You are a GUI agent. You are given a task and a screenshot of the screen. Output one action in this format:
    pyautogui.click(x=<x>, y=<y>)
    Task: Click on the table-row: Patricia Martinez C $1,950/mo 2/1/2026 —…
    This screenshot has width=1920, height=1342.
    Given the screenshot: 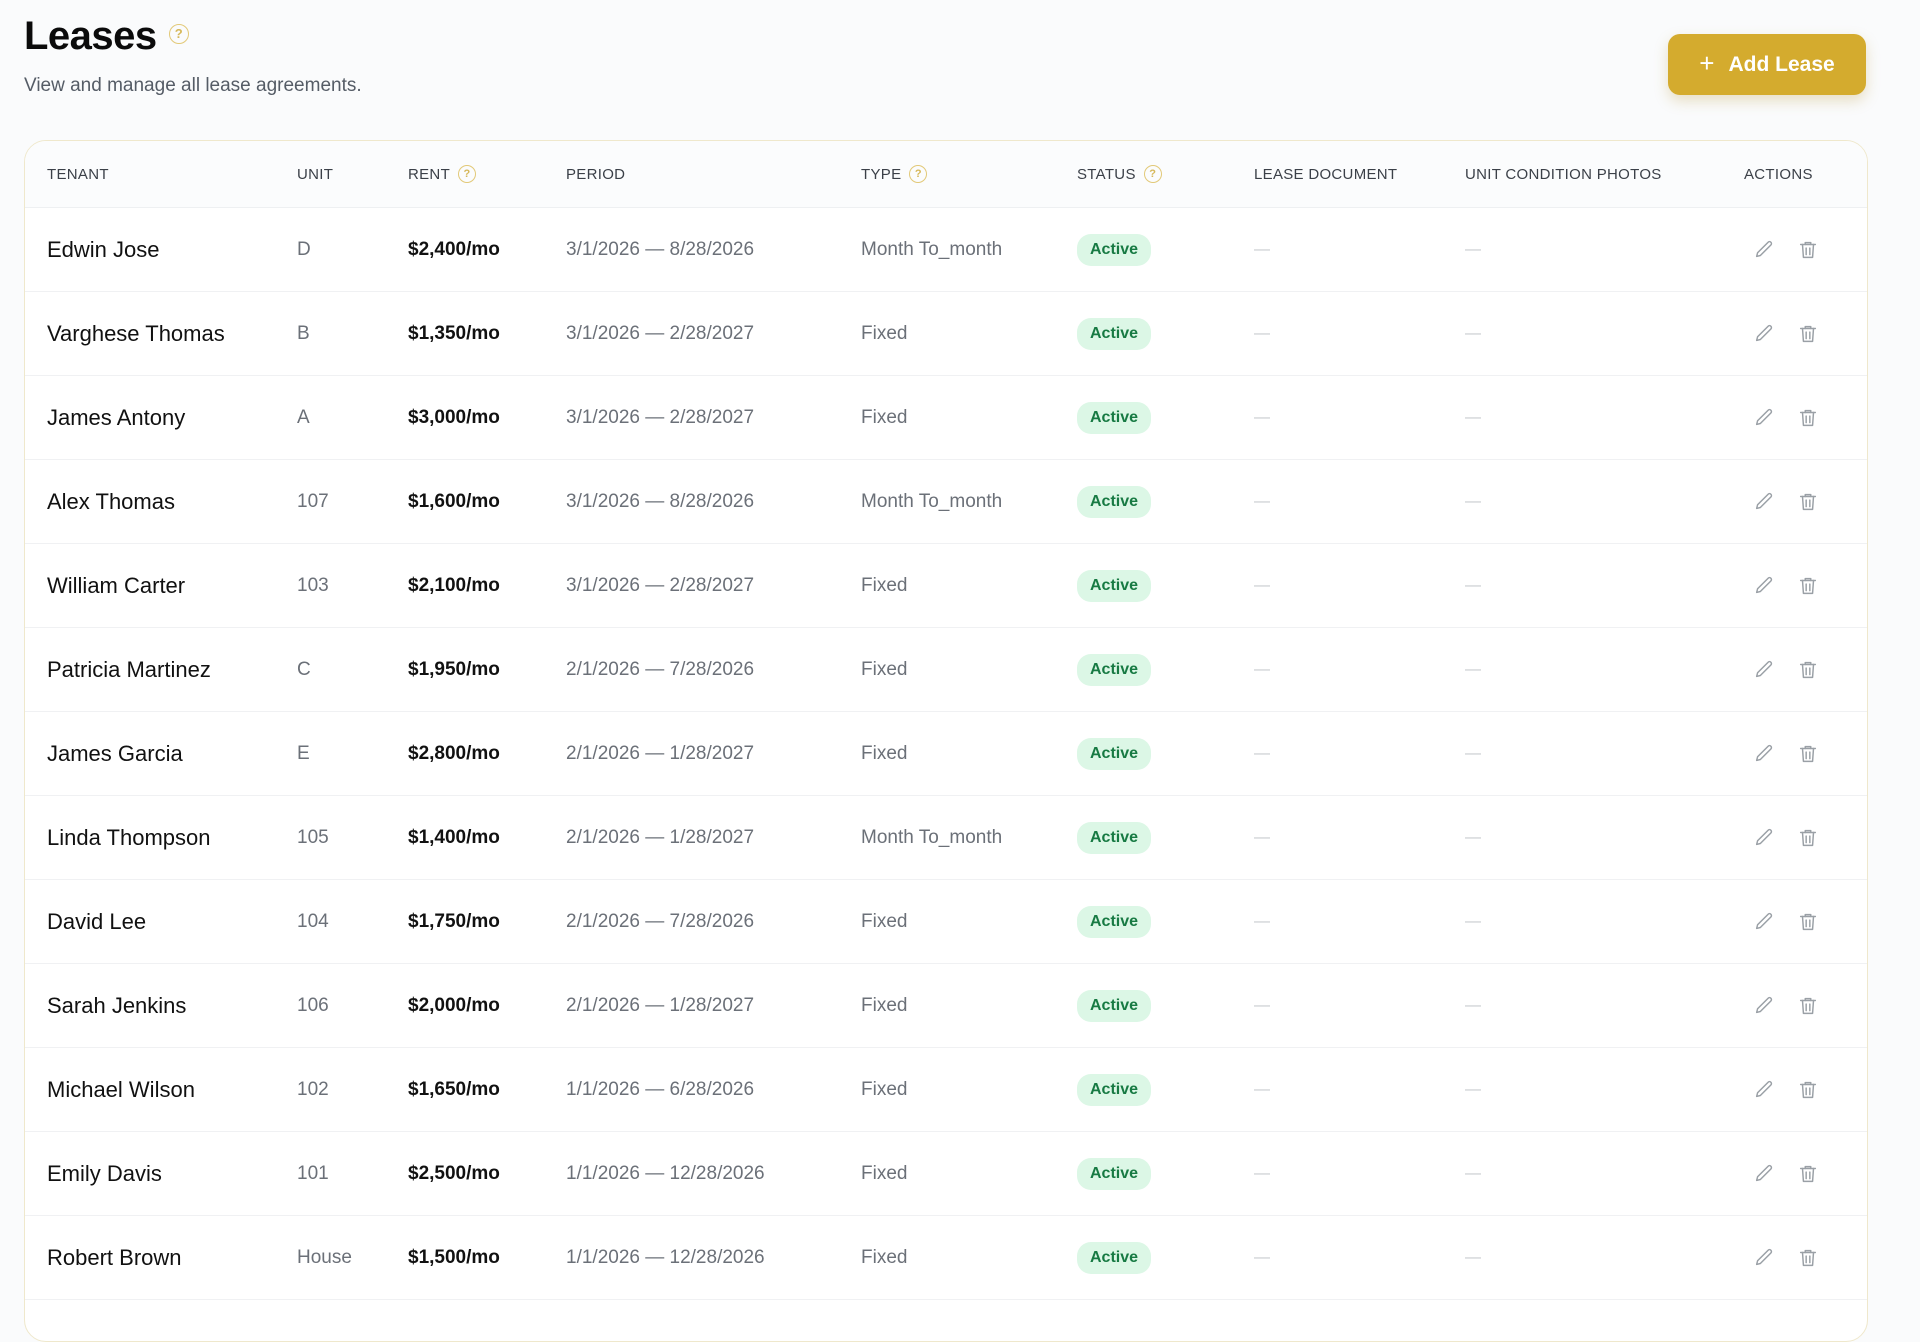 What is the action you would take?
    pyautogui.click(x=946, y=670)
    